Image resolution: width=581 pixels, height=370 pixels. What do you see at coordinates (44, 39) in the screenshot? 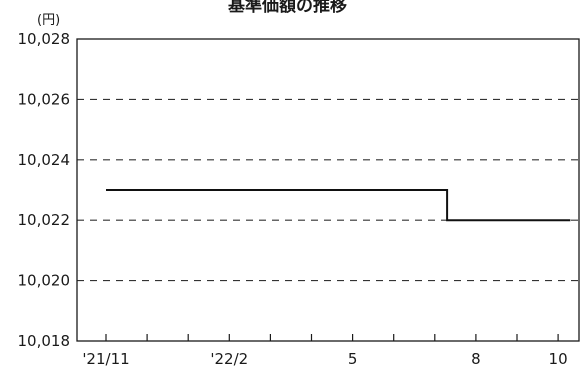
I see `y-tick-label: 10,028` at bounding box center [44, 39].